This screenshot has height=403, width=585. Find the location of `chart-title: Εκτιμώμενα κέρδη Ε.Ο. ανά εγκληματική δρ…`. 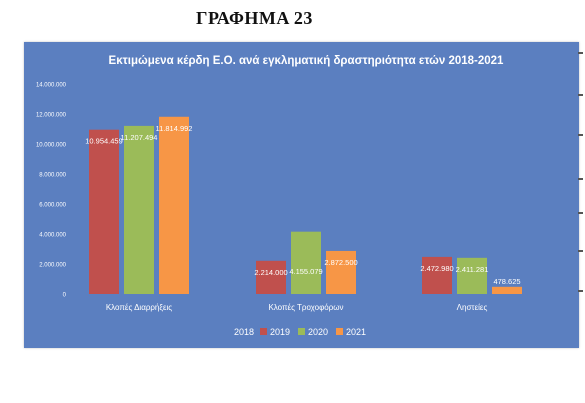

chart-title: Εκτιμώμενα κέρδη Ε.Ο. ανά εγκληματική δρ… is located at coordinates (307, 61).